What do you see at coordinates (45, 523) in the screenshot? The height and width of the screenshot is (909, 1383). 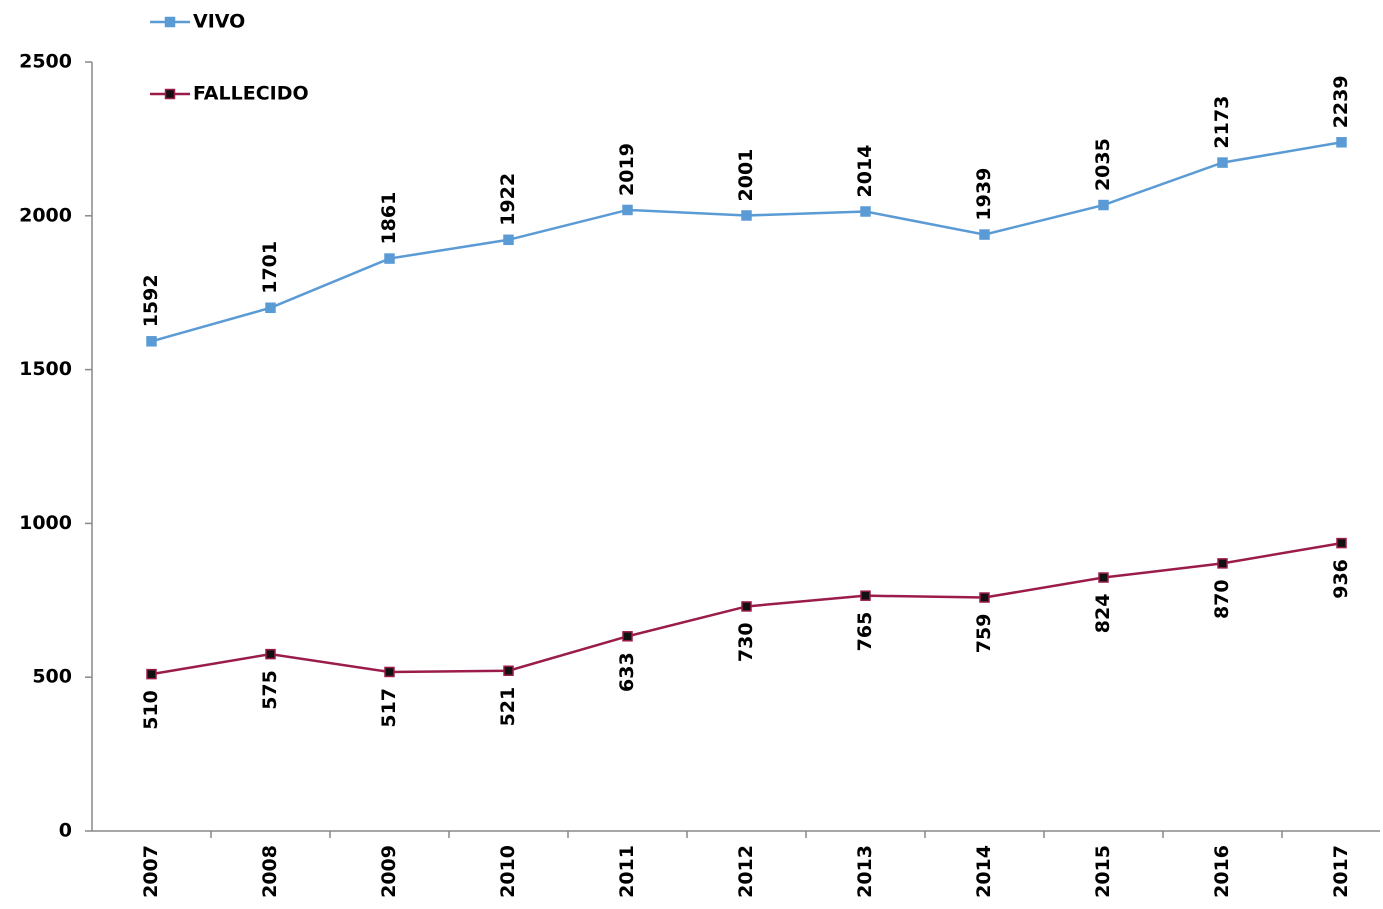 I see `y-tick-label: 1000` at bounding box center [45, 523].